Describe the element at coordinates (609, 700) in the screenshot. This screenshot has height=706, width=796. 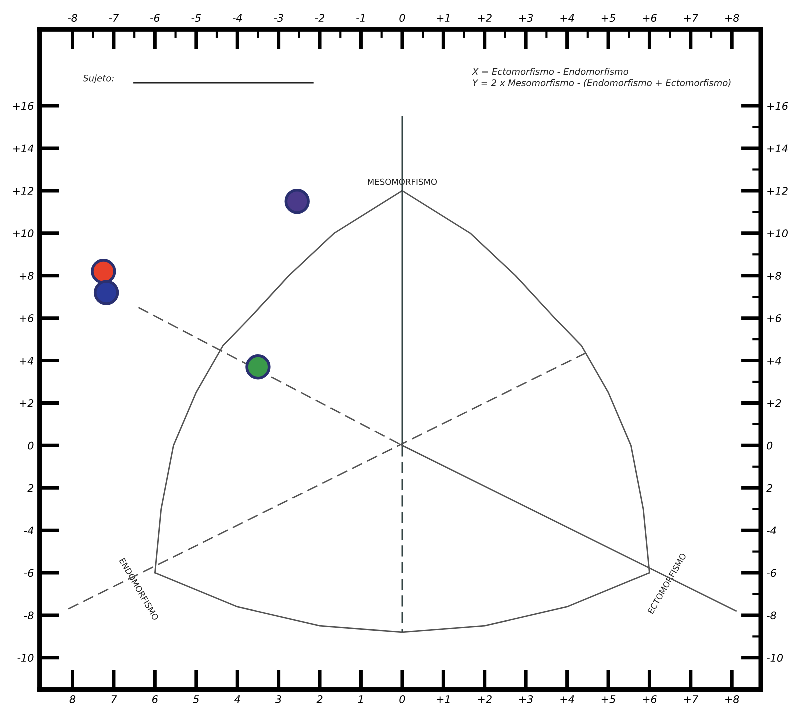
I see `x-tick-label: +5` at that location.